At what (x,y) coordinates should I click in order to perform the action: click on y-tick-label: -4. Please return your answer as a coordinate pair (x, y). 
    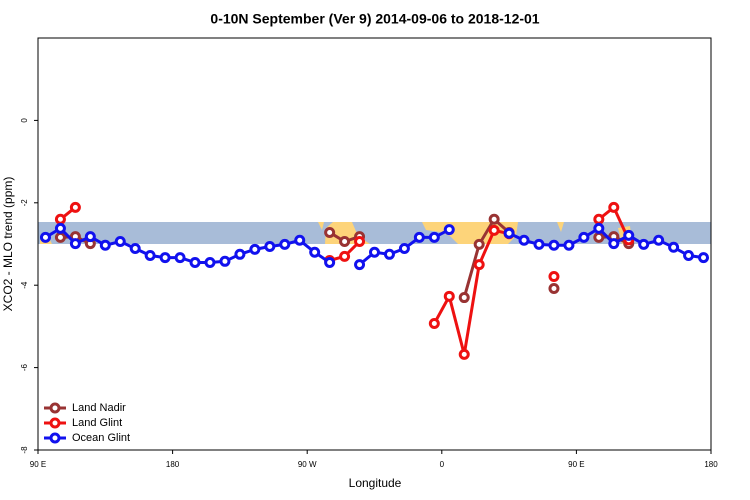
    Looking at the image, I should click on (24, 285).